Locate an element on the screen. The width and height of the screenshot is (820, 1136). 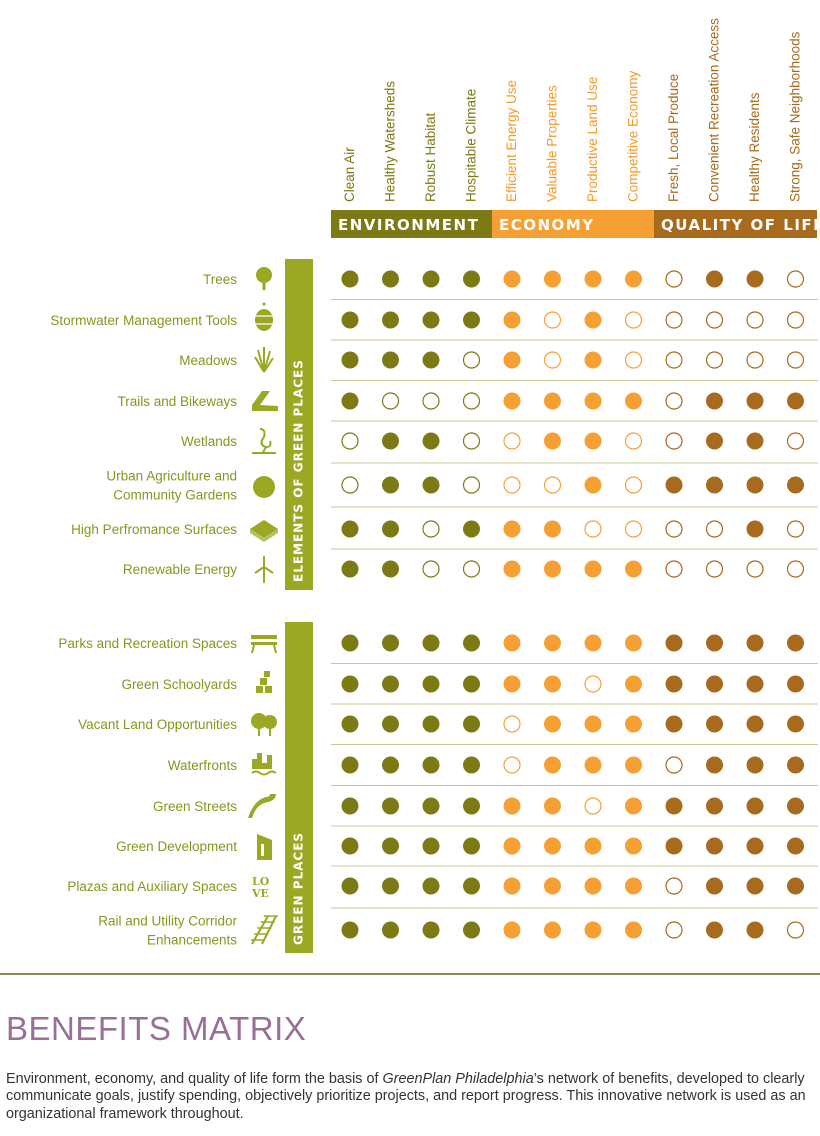
row-label: High Perfromance Surfaces is located at coordinates (154, 529).